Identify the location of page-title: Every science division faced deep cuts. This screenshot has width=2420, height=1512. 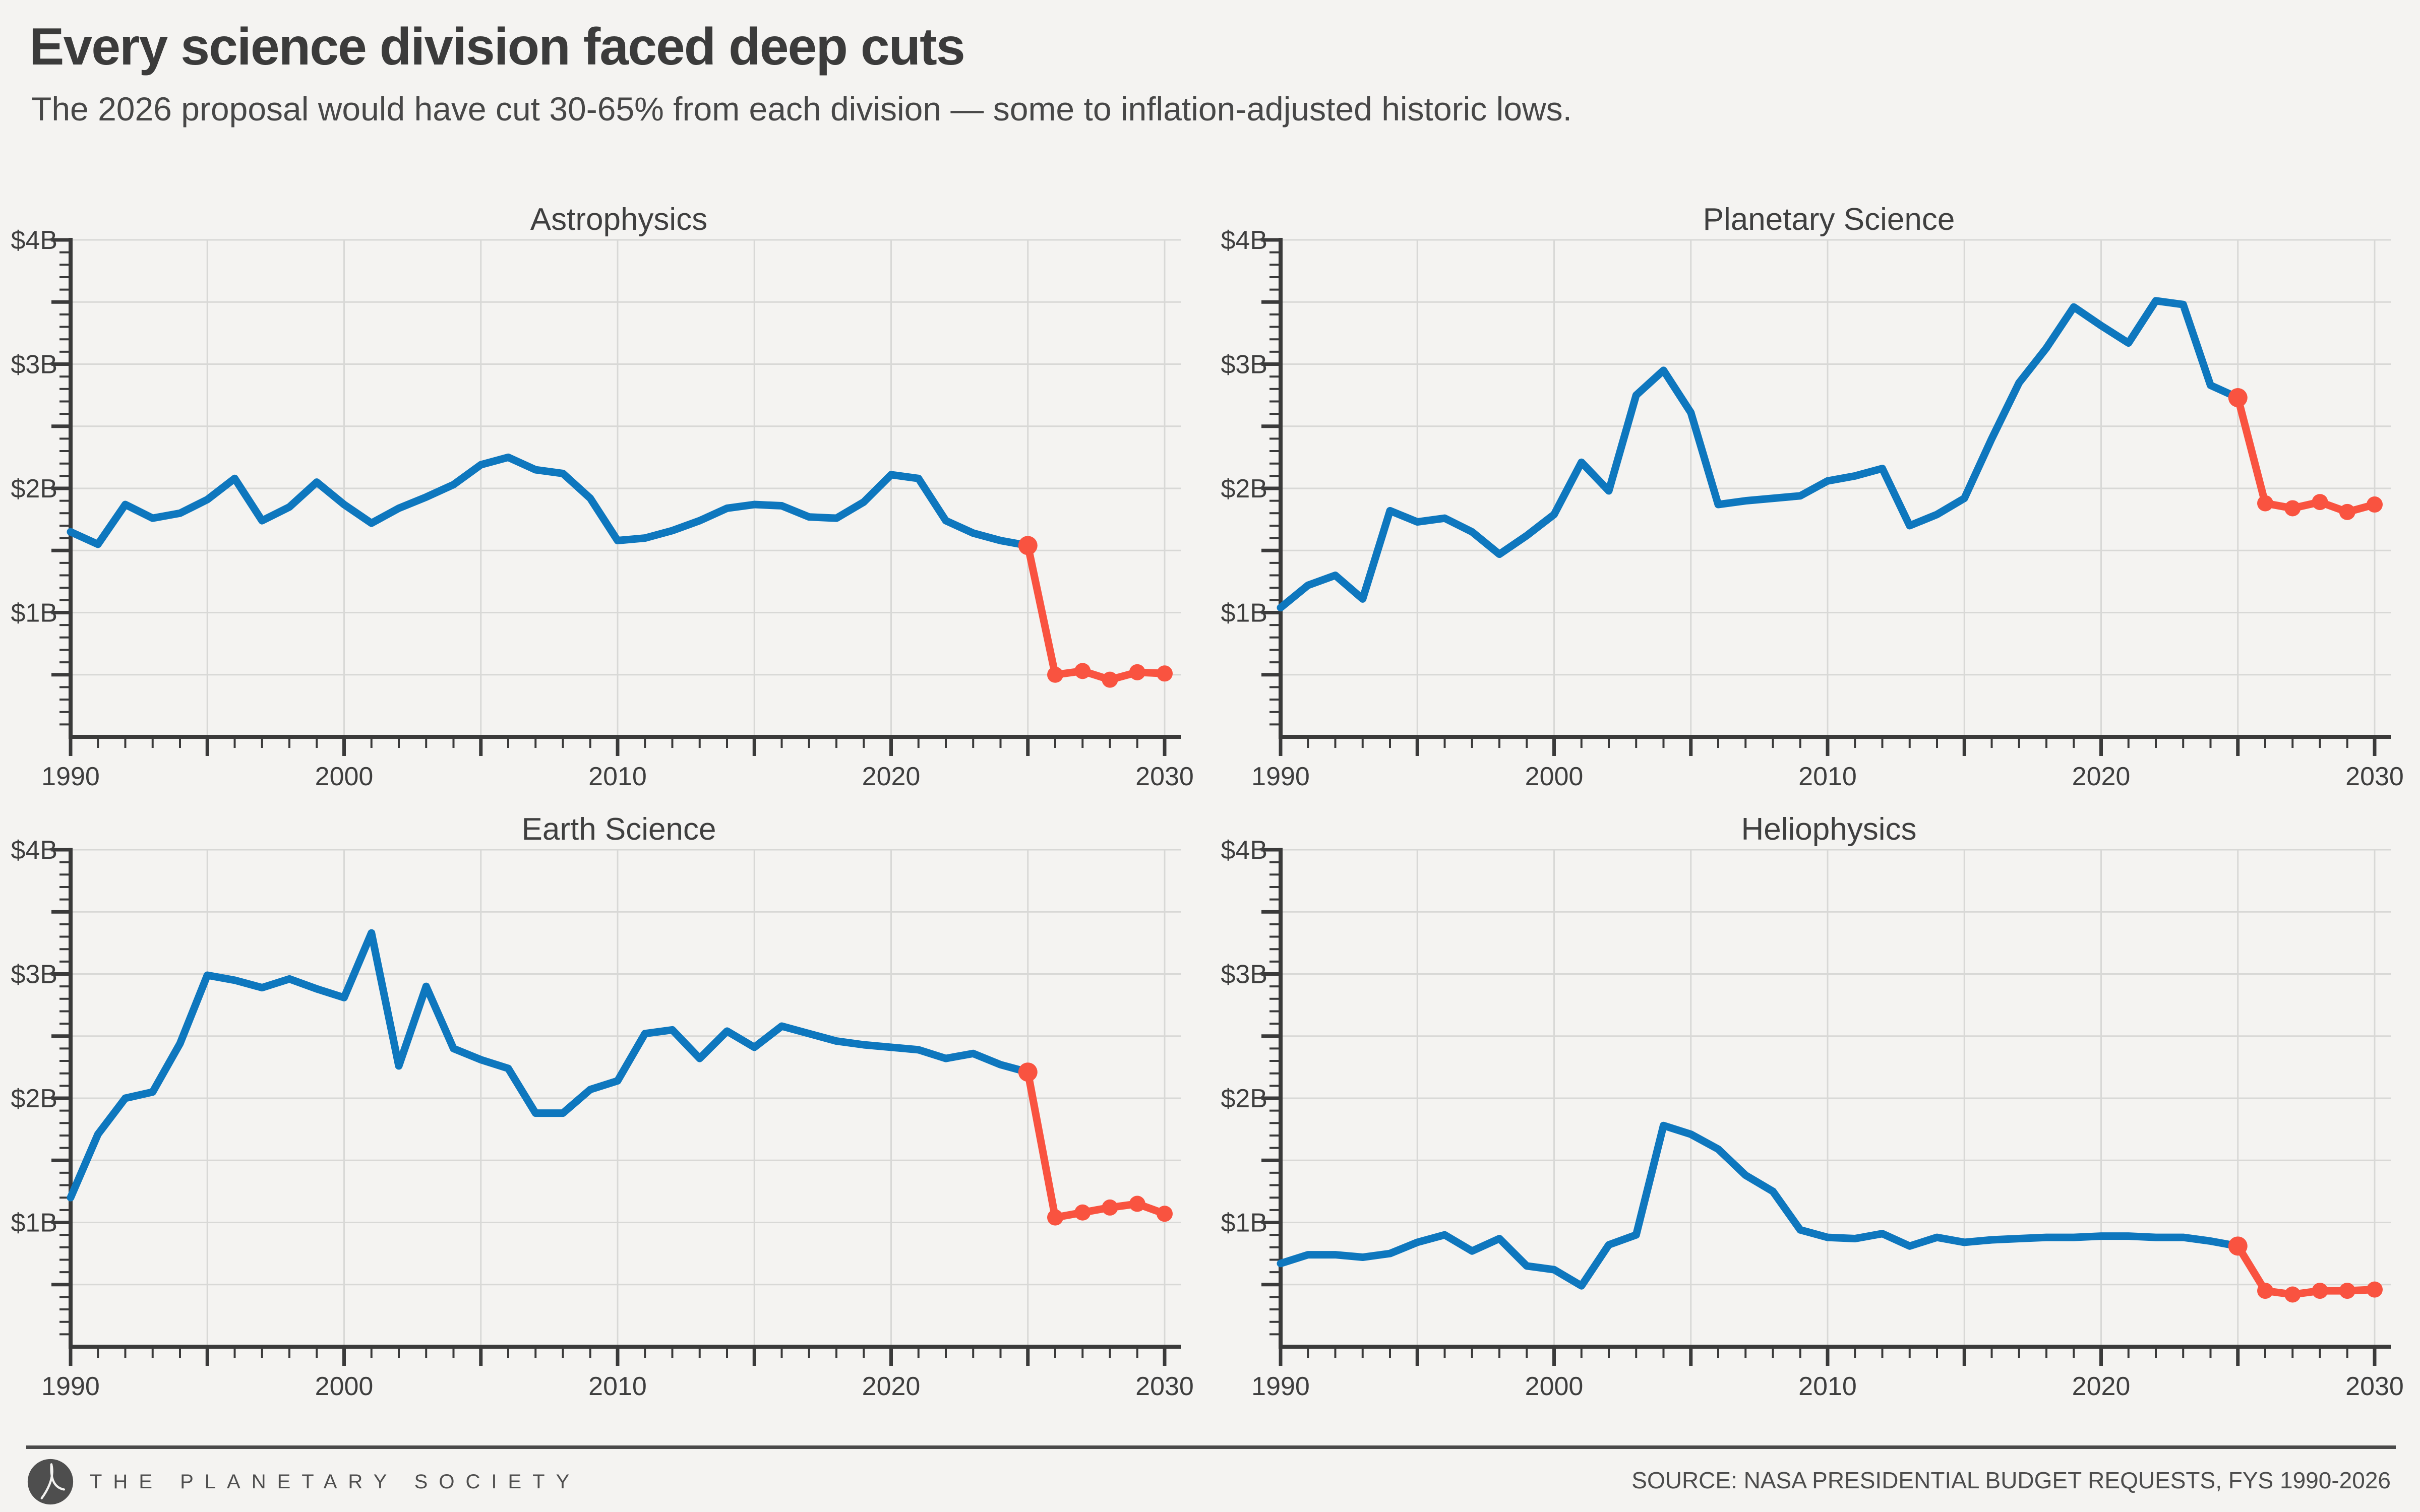
(497, 47).